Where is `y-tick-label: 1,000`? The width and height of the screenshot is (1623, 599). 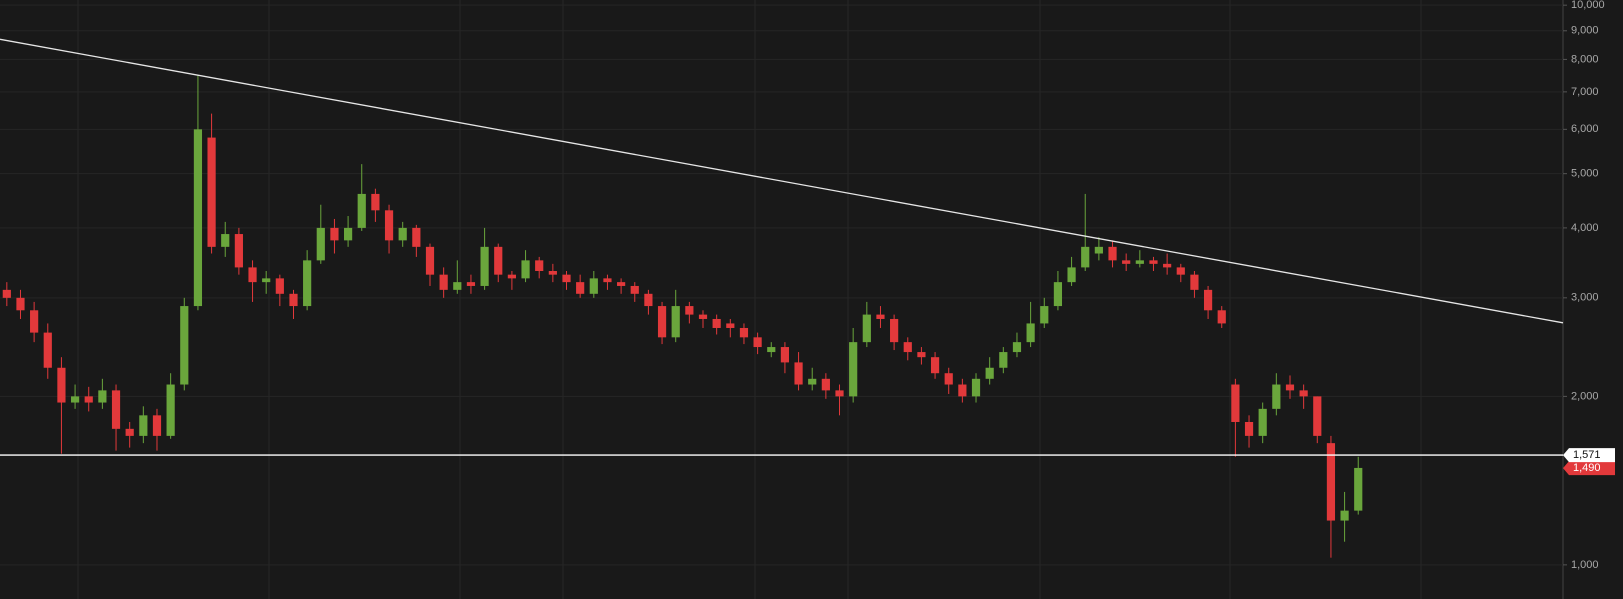 y-tick-label: 1,000 is located at coordinates (1585, 565).